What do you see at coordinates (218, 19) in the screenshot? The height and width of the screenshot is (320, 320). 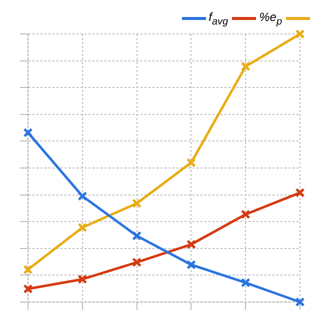 I see `legend-label: f$_{avg}$` at bounding box center [218, 19].